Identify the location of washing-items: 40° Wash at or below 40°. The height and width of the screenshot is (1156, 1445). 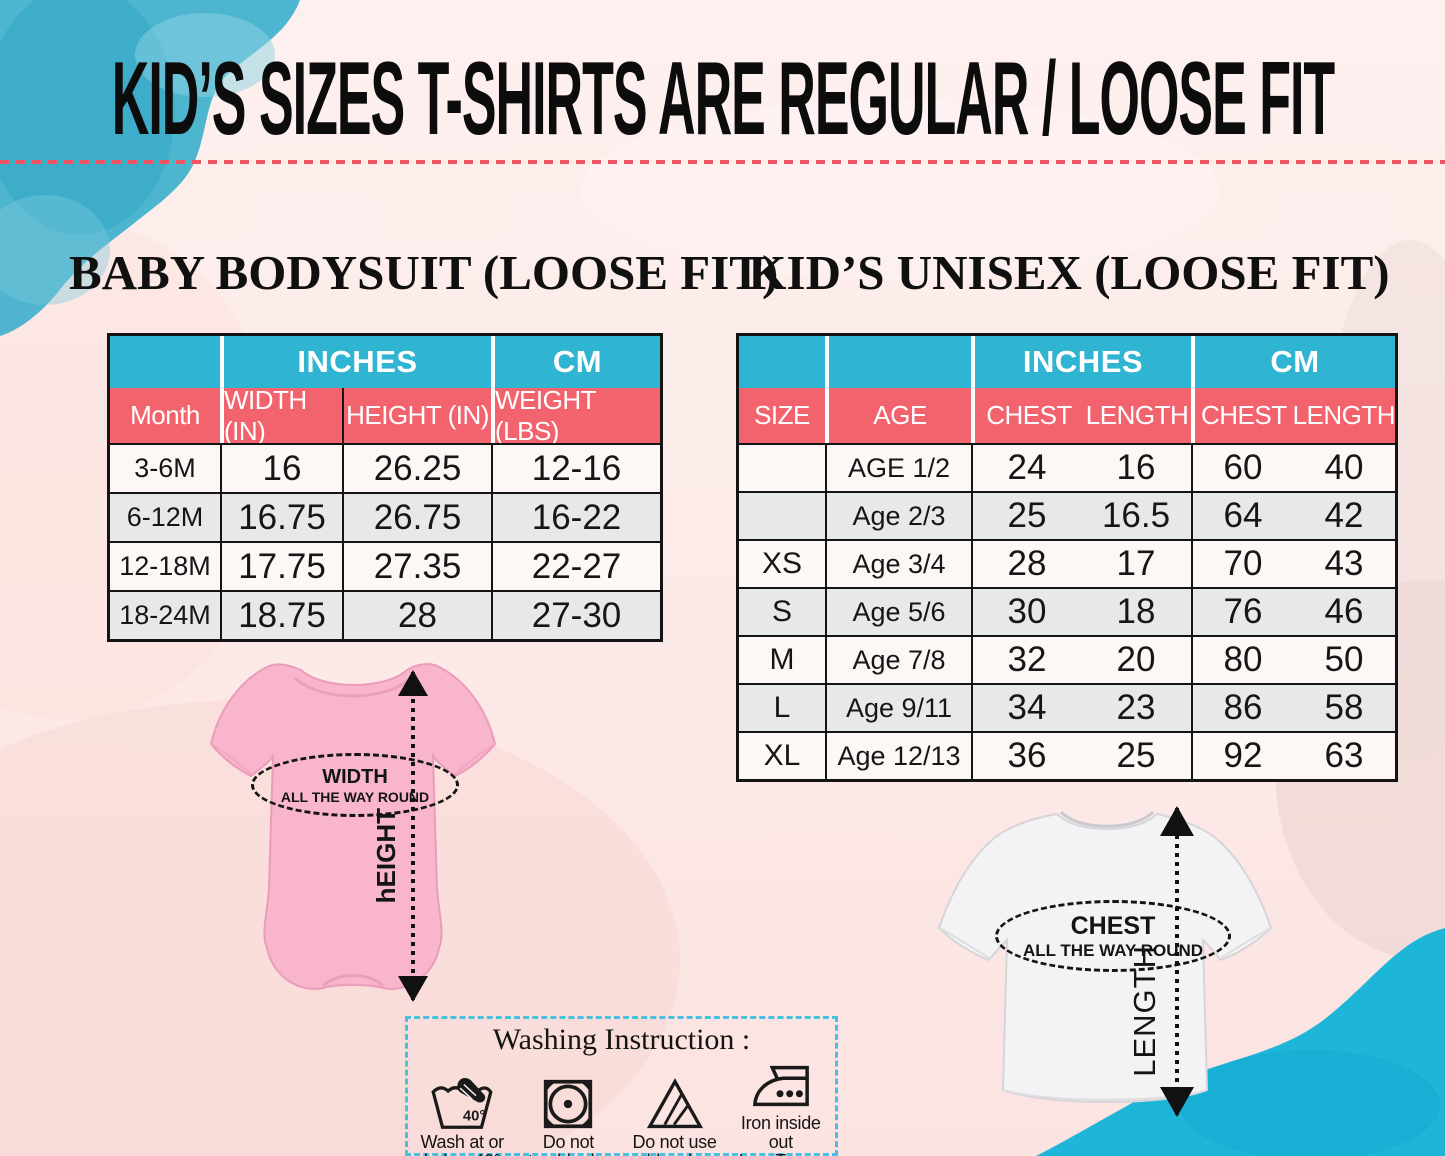
(621, 1108).